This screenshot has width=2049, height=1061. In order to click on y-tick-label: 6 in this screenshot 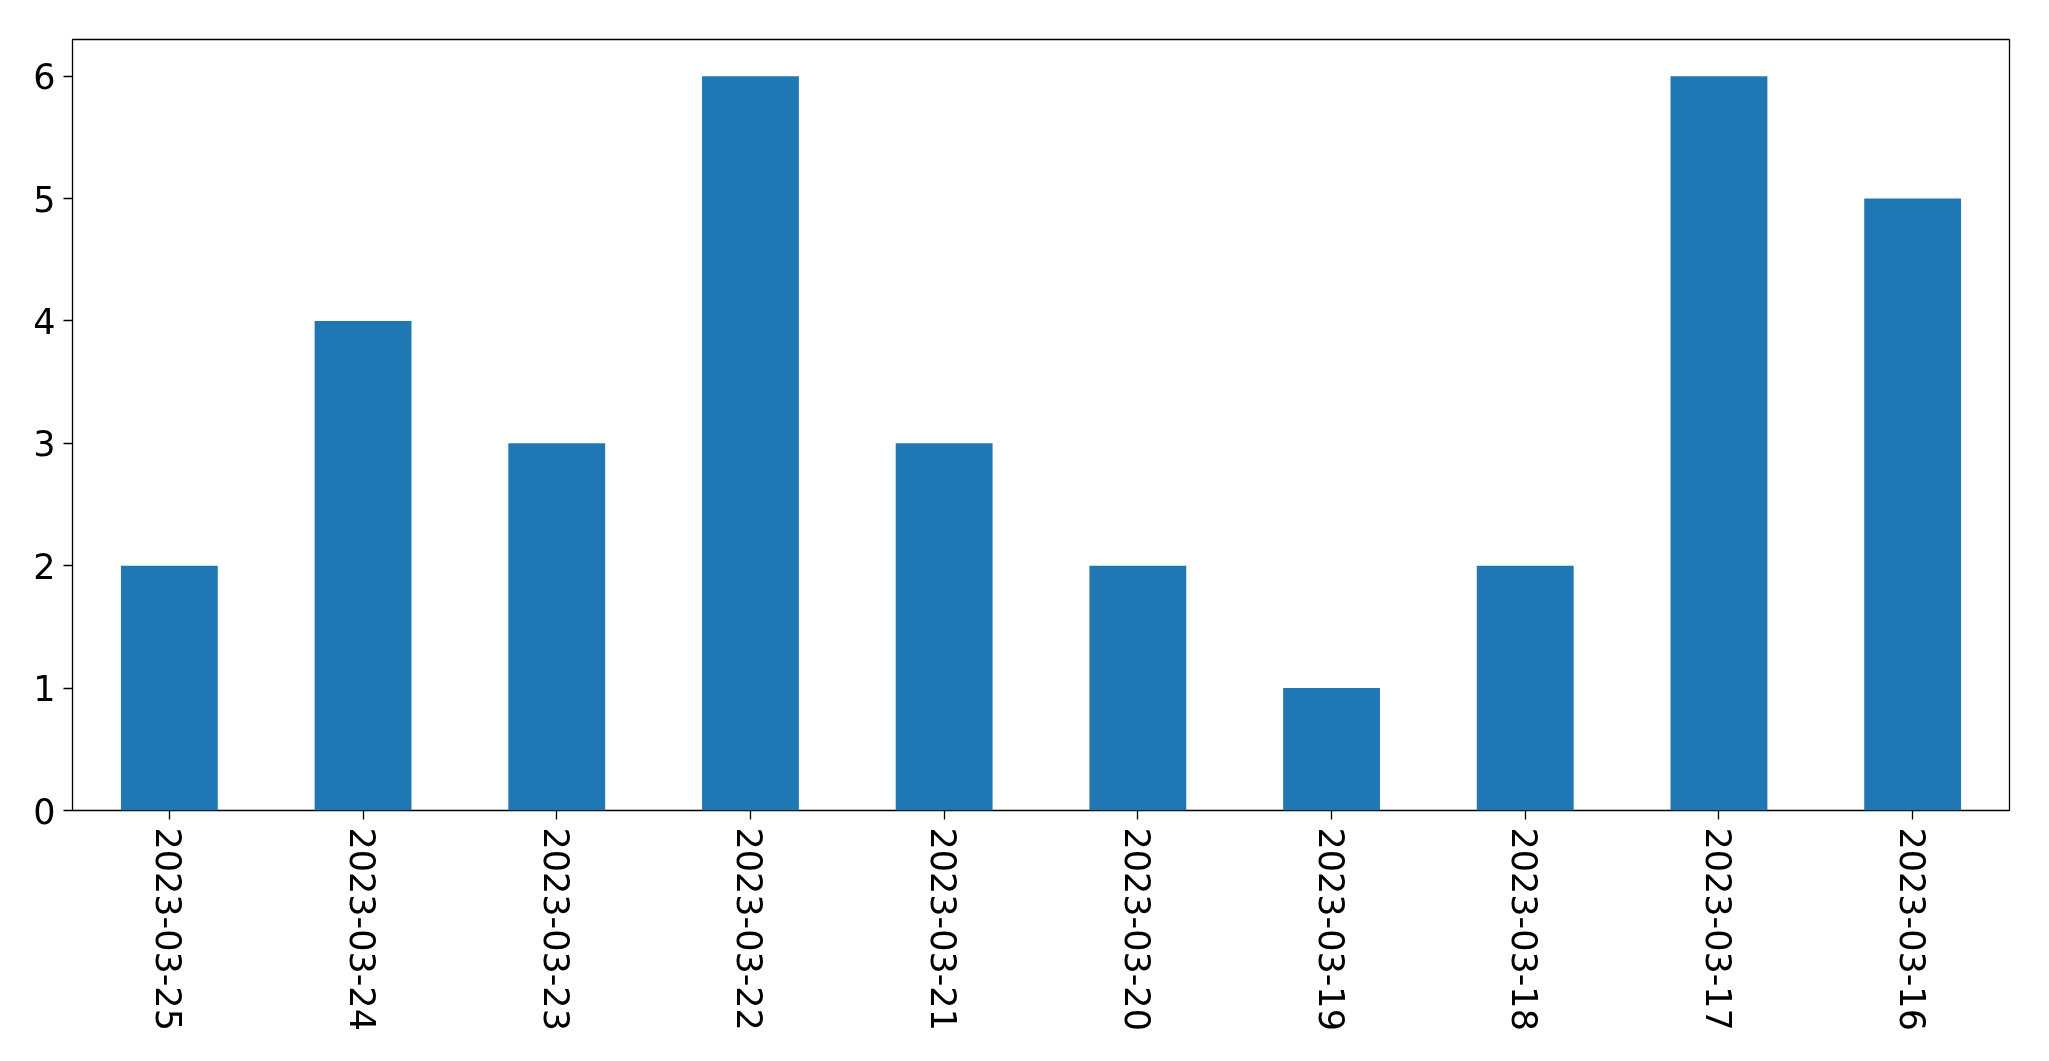, I will do `click(44, 77)`.